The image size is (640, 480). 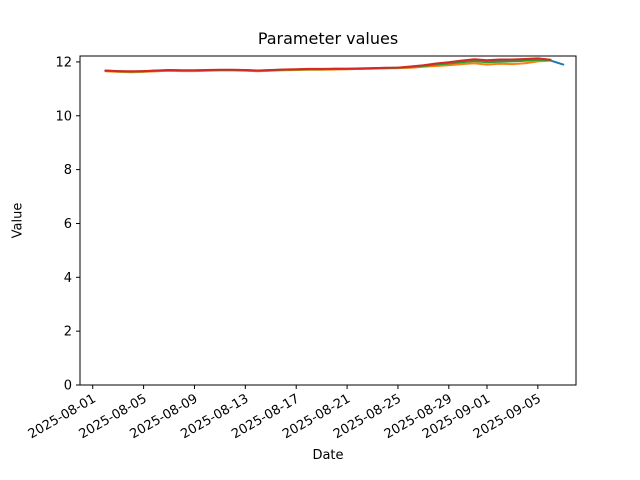 What do you see at coordinates (68, 278) in the screenshot?
I see `y-tick-label: 4` at bounding box center [68, 278].